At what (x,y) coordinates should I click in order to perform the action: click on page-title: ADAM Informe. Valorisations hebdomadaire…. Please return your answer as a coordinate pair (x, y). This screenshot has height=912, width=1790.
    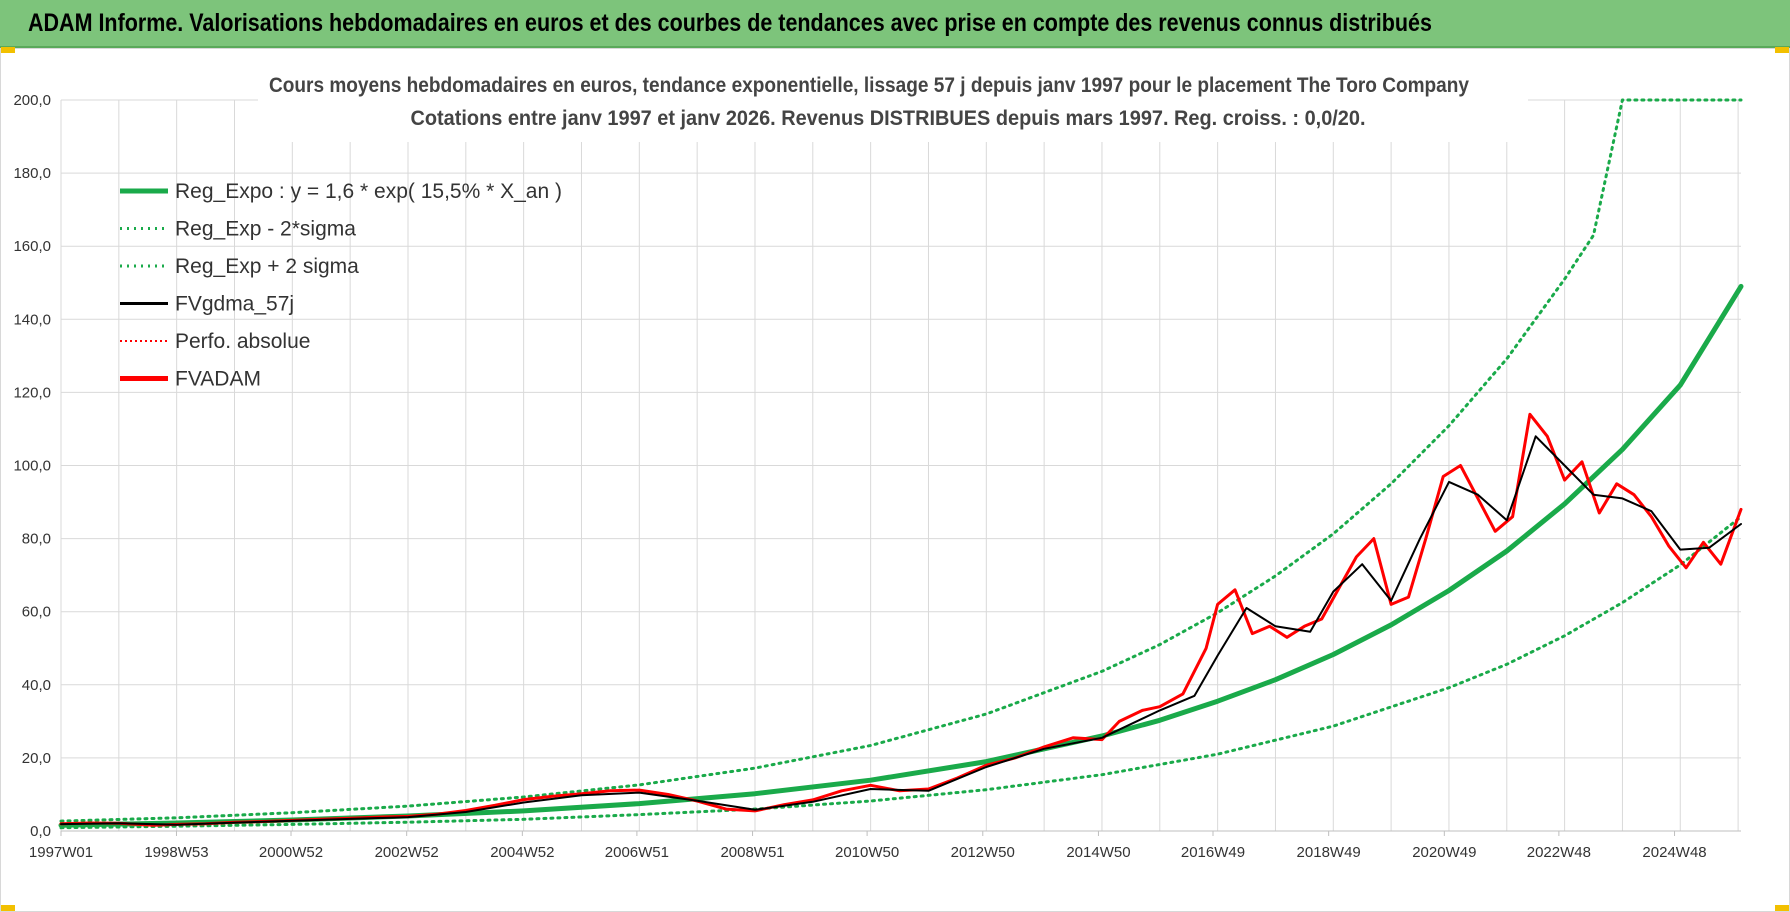
    Looking at the image, I should click on (730, 23).